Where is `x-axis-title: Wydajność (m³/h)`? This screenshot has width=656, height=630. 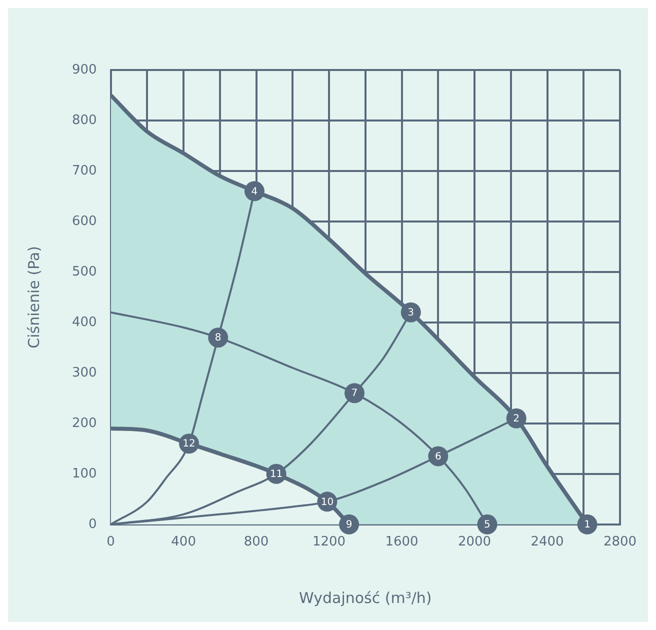
x-axis-title: Wydajność (m³/h) is located at coordinates (365, 597).